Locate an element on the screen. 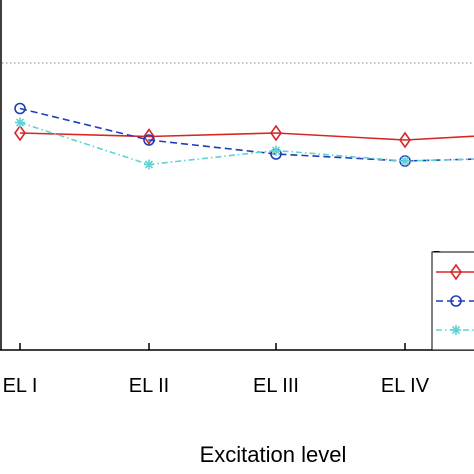 Image resolution: width=474 pixels, height=474 pixels. legend-entries is located at coordinates (455, 299).